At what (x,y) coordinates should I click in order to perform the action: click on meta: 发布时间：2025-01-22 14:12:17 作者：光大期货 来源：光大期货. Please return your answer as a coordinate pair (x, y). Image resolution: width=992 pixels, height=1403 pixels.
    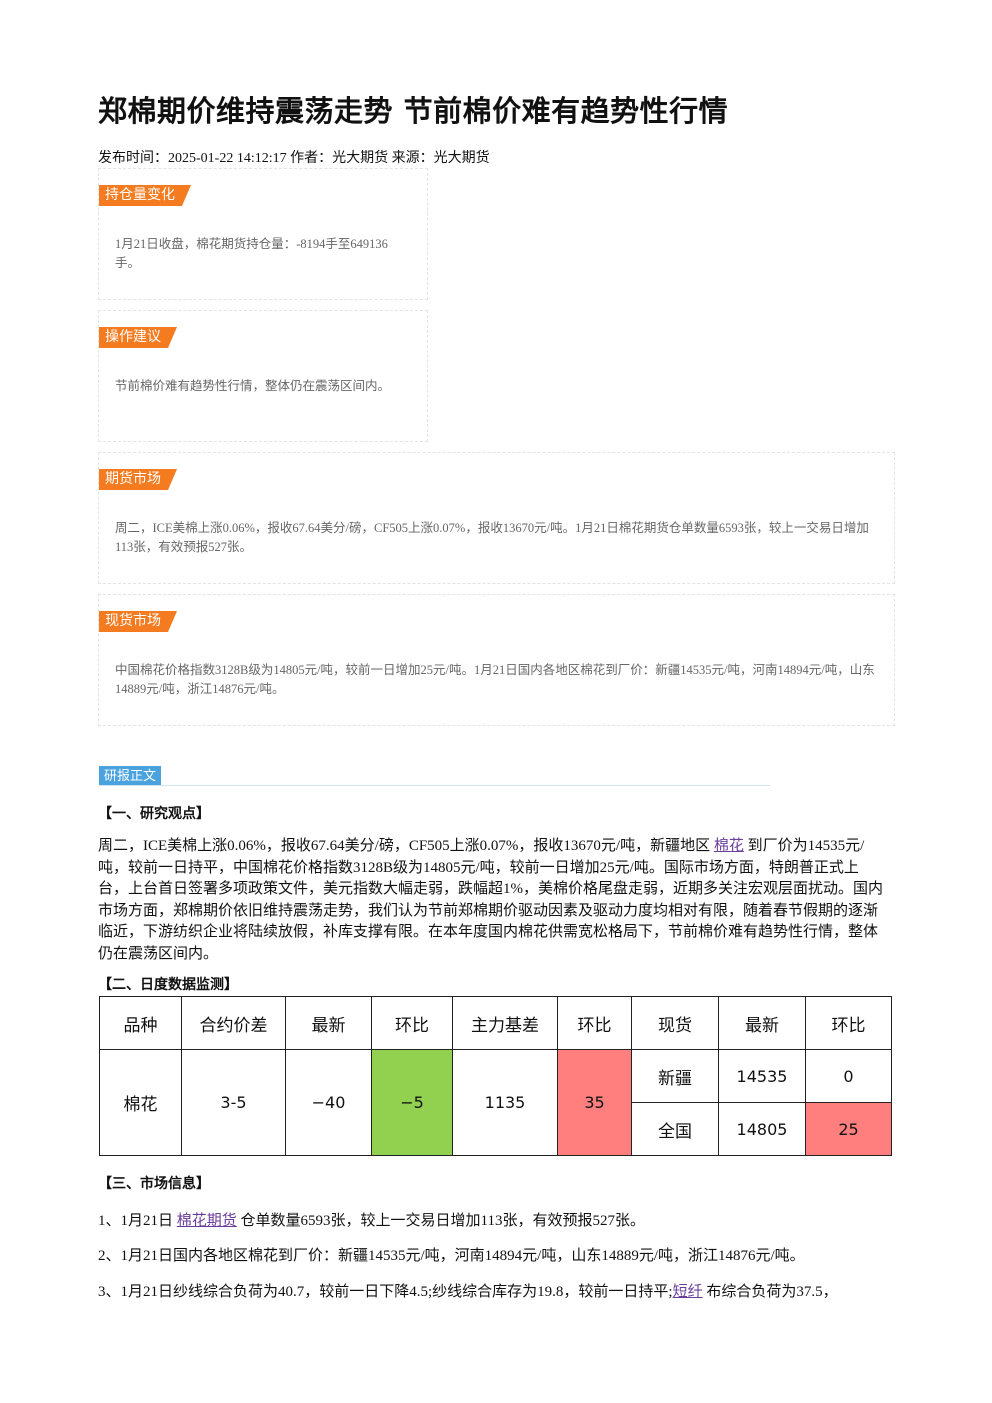
    Looking at the image, I should click on (294, 158).